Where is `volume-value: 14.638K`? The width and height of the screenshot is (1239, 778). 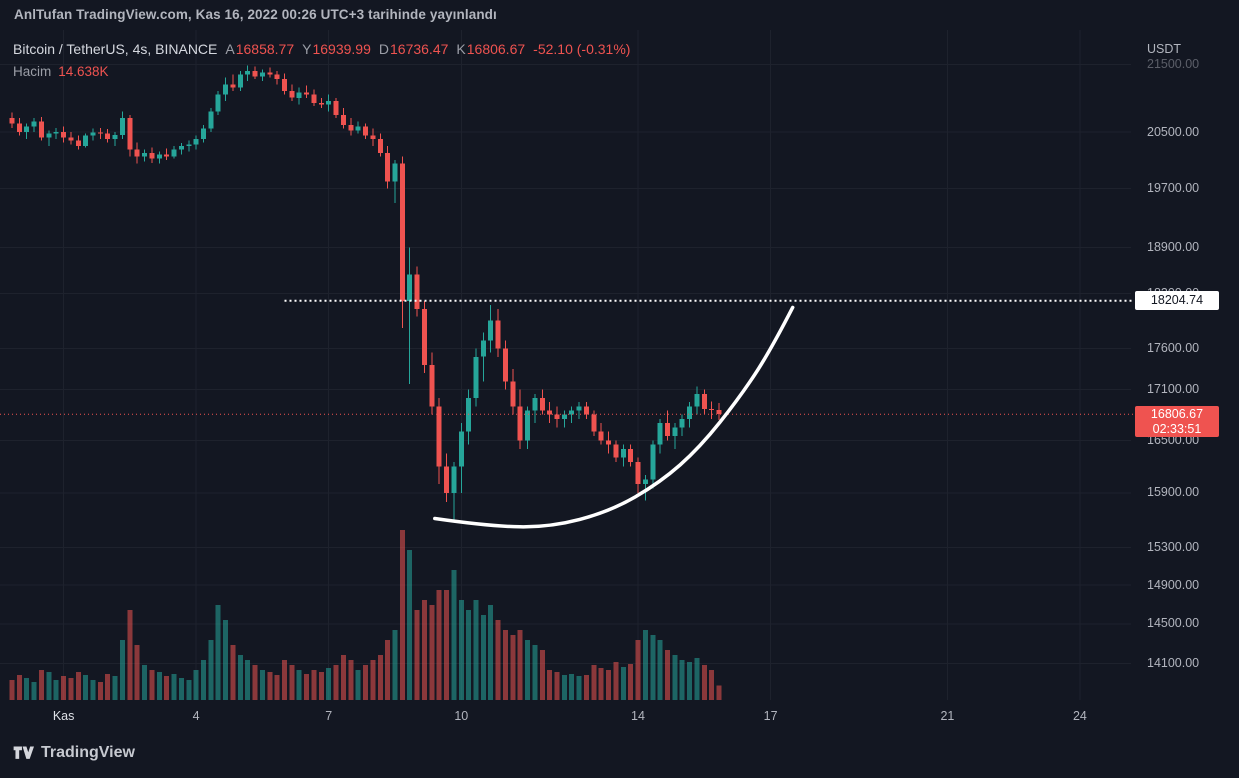 volume-value: 14.638K is located at coordinates (83, 71).